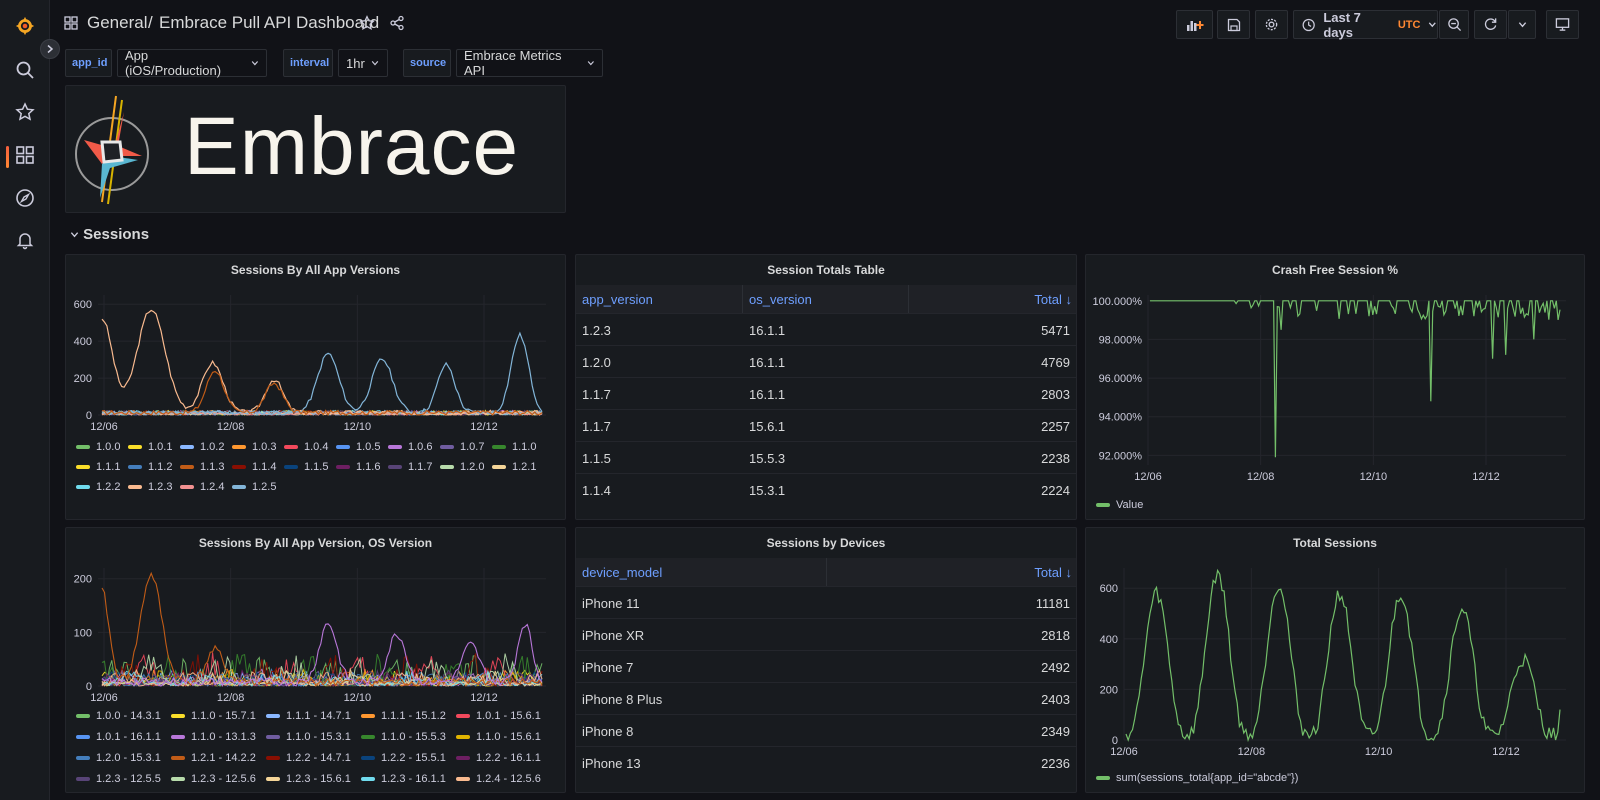 Image resolution: width=1600 pixels, height=800 pixels. What do you see at coordinates (529, 63) in the screenshot?
I see `variable-select-source: Embrace Metrics API` at bounding box center [529, 63].